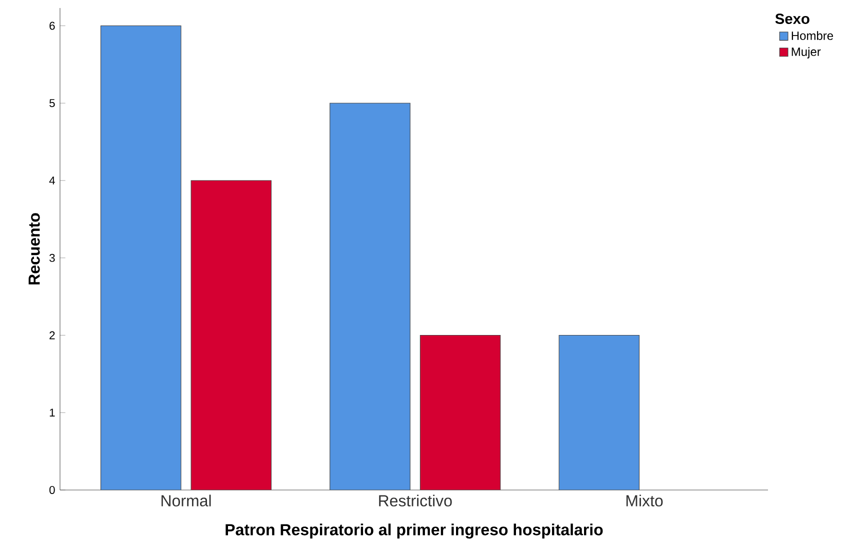  I want to click on legend-label: Mujer, so click(806, 52).